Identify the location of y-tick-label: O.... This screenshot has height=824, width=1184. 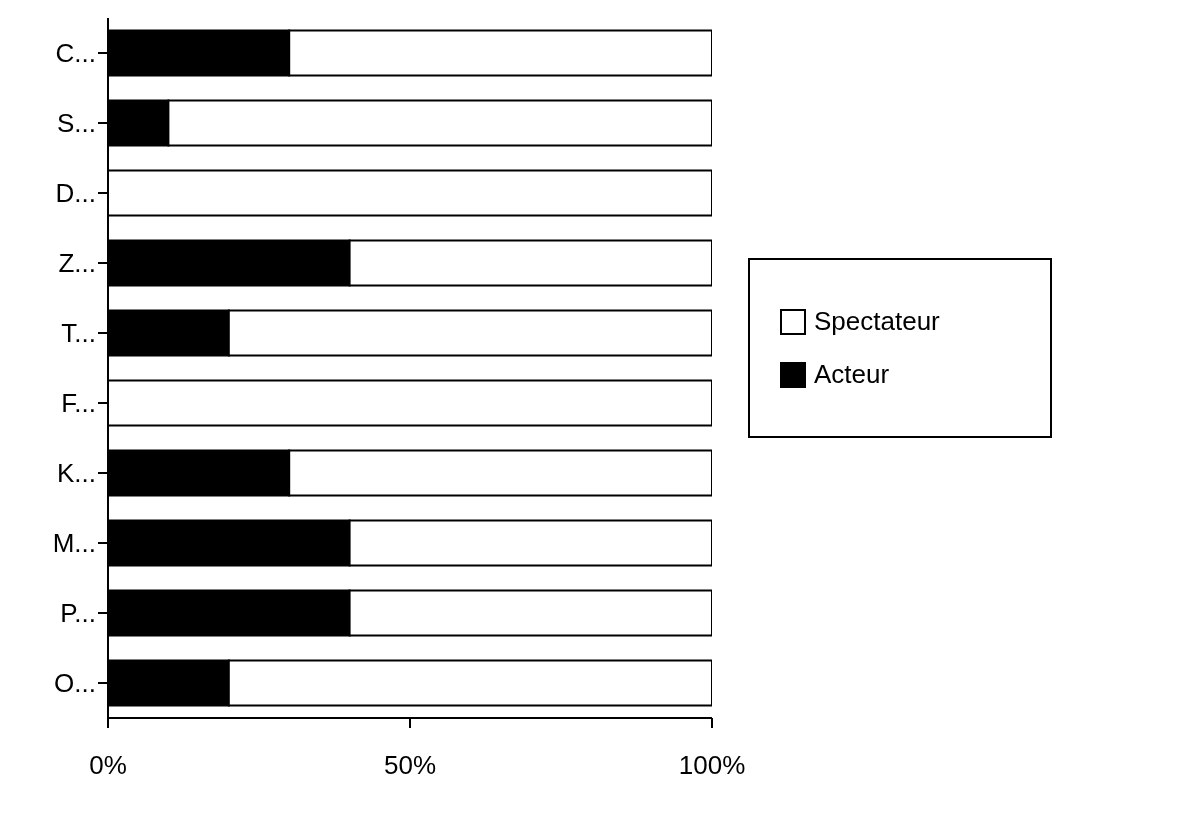
(75, 683).